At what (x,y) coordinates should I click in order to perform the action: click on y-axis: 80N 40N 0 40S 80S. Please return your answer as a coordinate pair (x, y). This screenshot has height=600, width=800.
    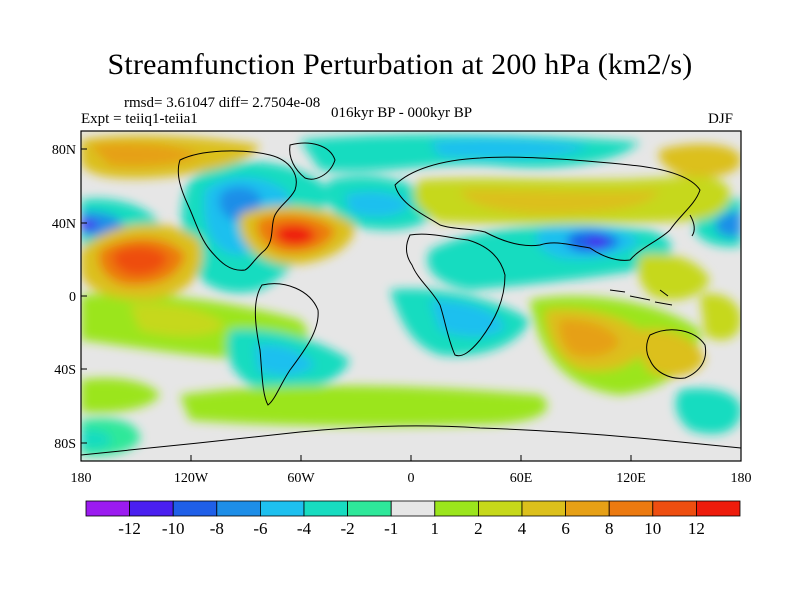
    Looking at the image, I should click on (69, 297).